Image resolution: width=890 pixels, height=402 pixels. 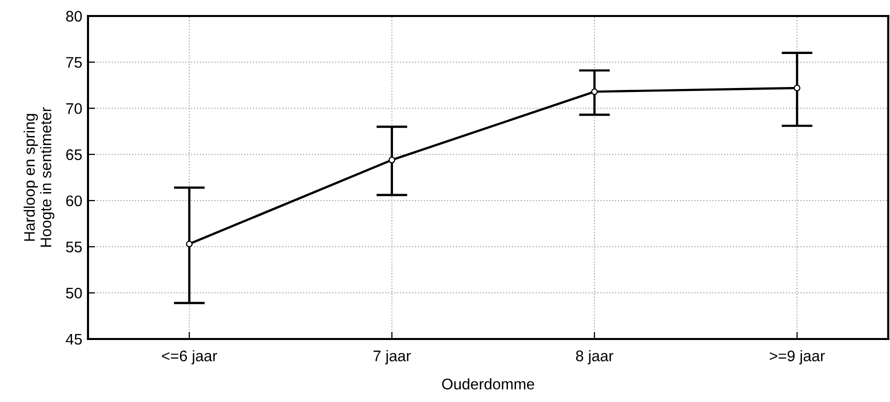 I want to click on x-tick-label: 7 jaar, so click(x=392, y=357).